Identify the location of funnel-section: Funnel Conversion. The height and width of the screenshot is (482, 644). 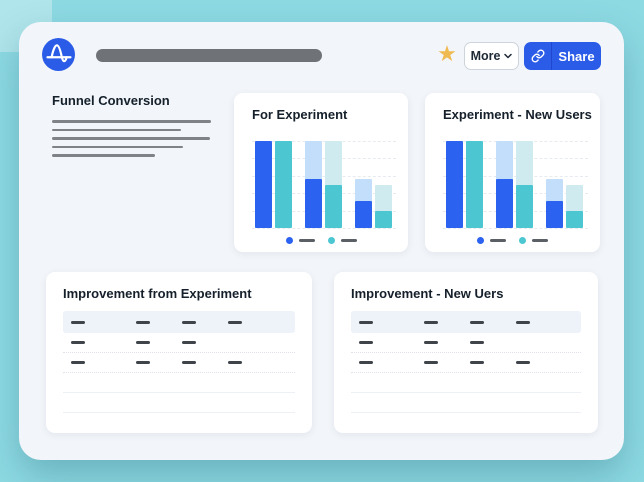
(137, 128).